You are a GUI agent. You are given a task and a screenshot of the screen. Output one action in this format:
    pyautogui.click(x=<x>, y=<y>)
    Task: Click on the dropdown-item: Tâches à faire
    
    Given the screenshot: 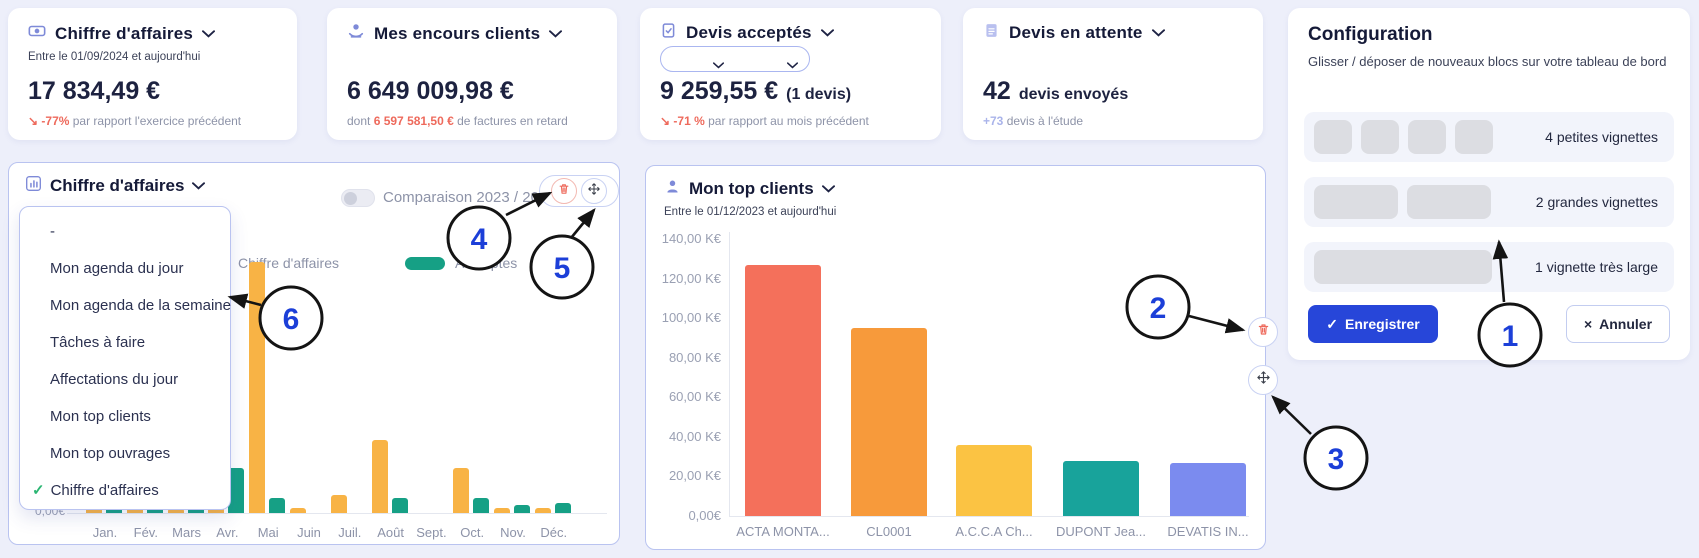 What is the action you would take?
    pyautogui.click(x=98, y=342)
    